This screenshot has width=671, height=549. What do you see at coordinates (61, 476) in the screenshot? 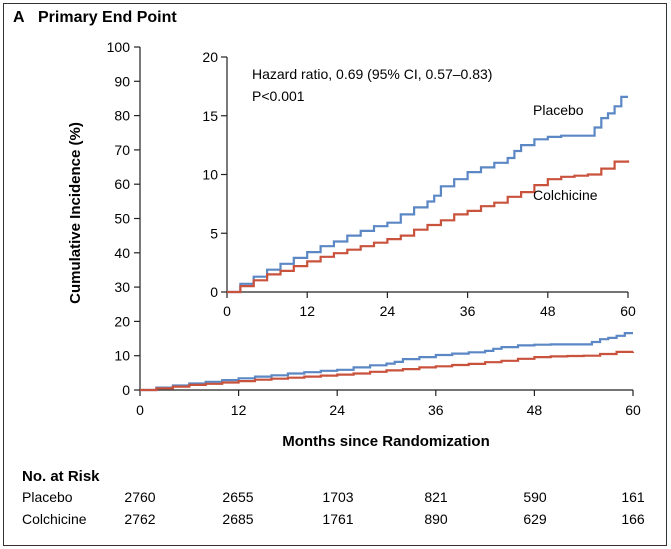
I see `risk-table-header: No. at Risk` at bounding box center [61, 476].